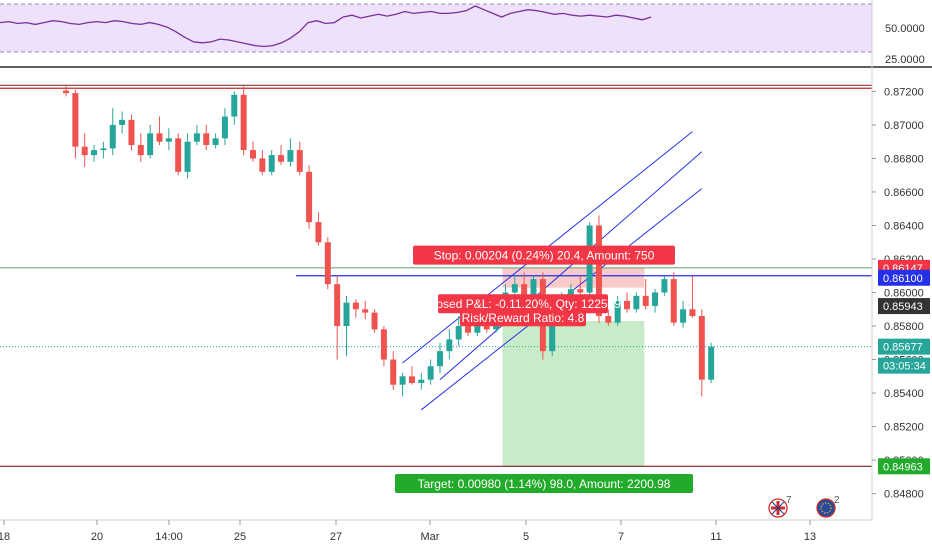  What do you see at coordinates (904, 306) in the screenshot?
I see `price-tag-last-close: 0.85943` at bounding box center [904, 306].